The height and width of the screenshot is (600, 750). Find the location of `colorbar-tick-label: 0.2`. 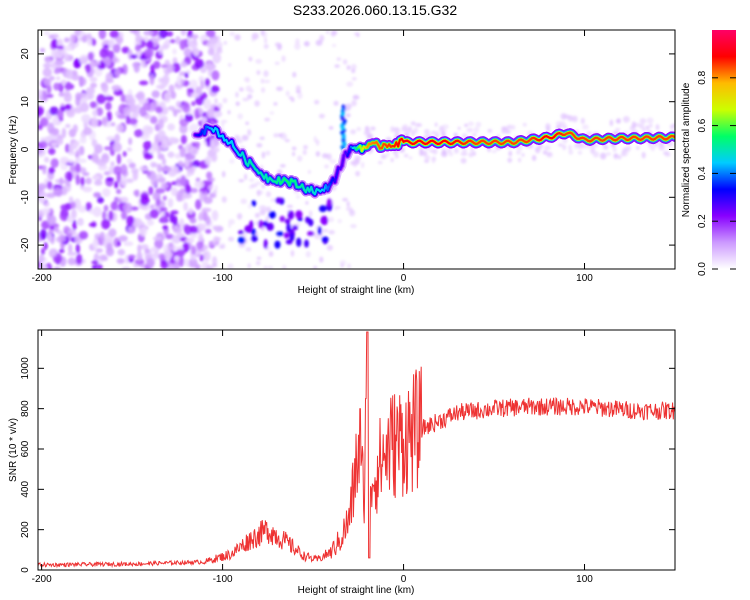

colorbar-tick-label: 0.2 is located at coordinates (702, 221).